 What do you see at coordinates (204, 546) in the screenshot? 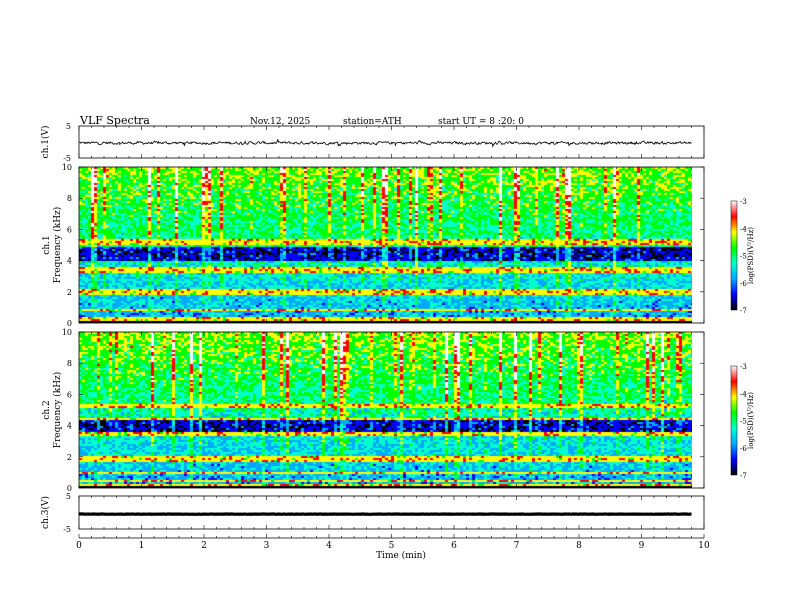
I see `x-tick-label: 2` at bounding box center [204, 546].